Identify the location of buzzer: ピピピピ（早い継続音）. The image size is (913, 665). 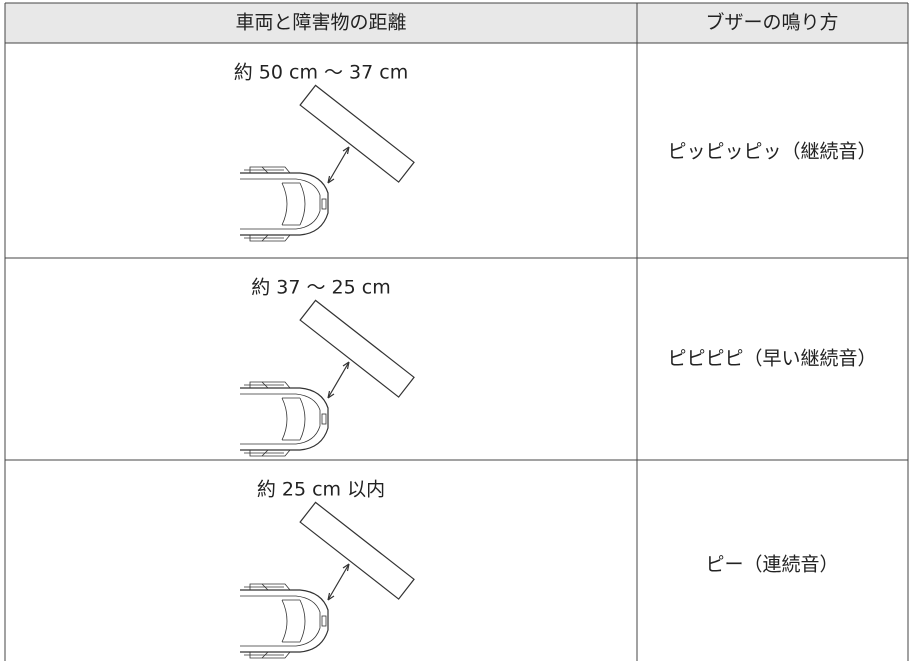
(771, 359).